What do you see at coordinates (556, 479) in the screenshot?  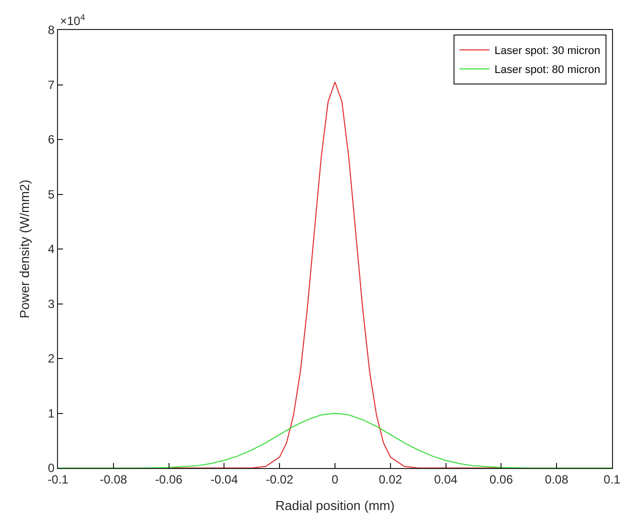 I see `x-tick-label: 0.08` at bounding box center [556, 479].